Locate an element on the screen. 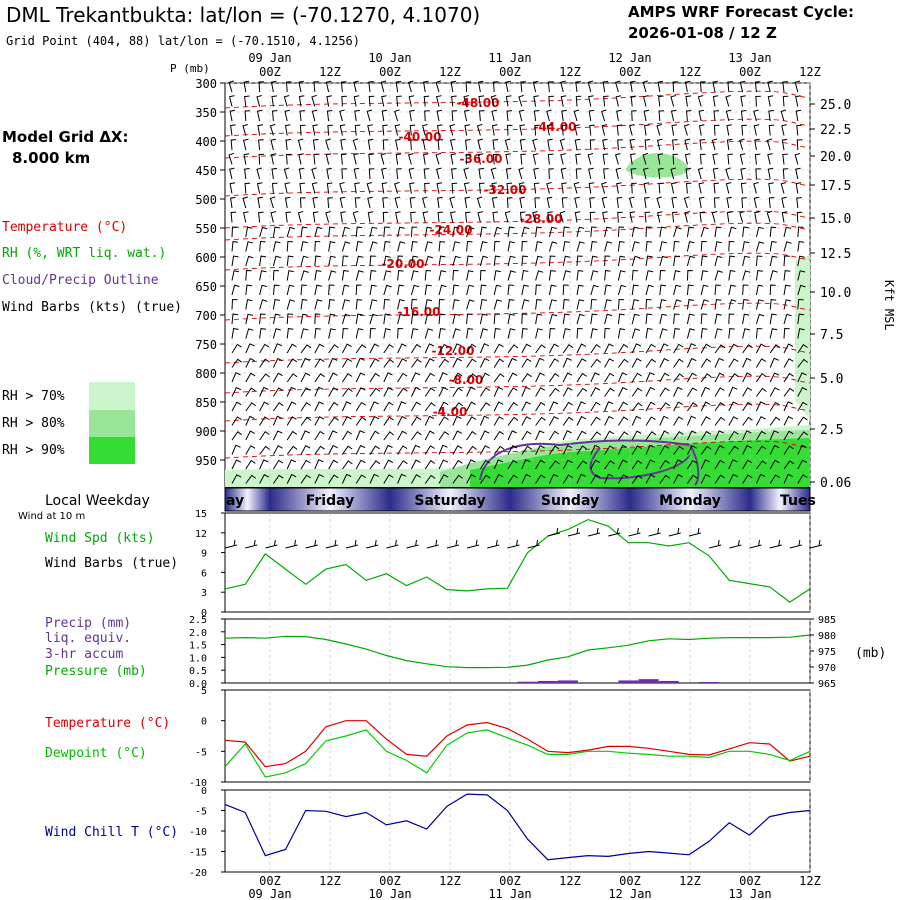 Image resolution: width=900 pixels, height=900 pixels. precip-panel-frame is located at coordinates (517, 651).